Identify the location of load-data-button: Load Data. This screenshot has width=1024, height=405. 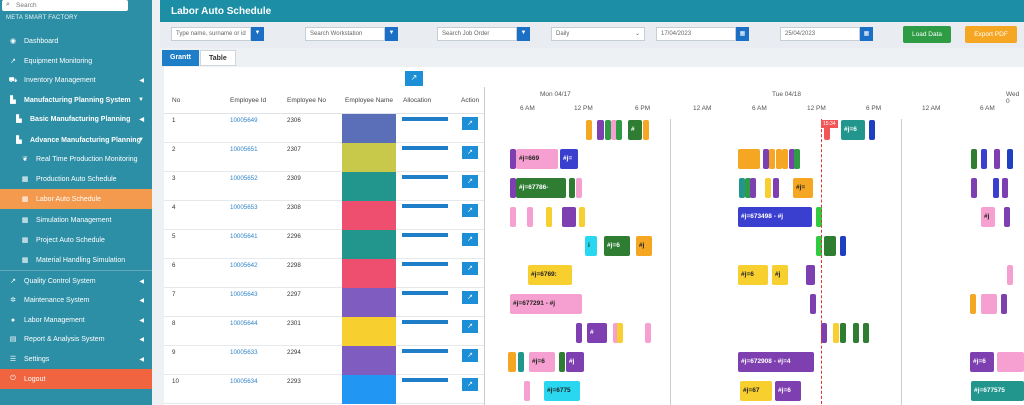
(927, 34).